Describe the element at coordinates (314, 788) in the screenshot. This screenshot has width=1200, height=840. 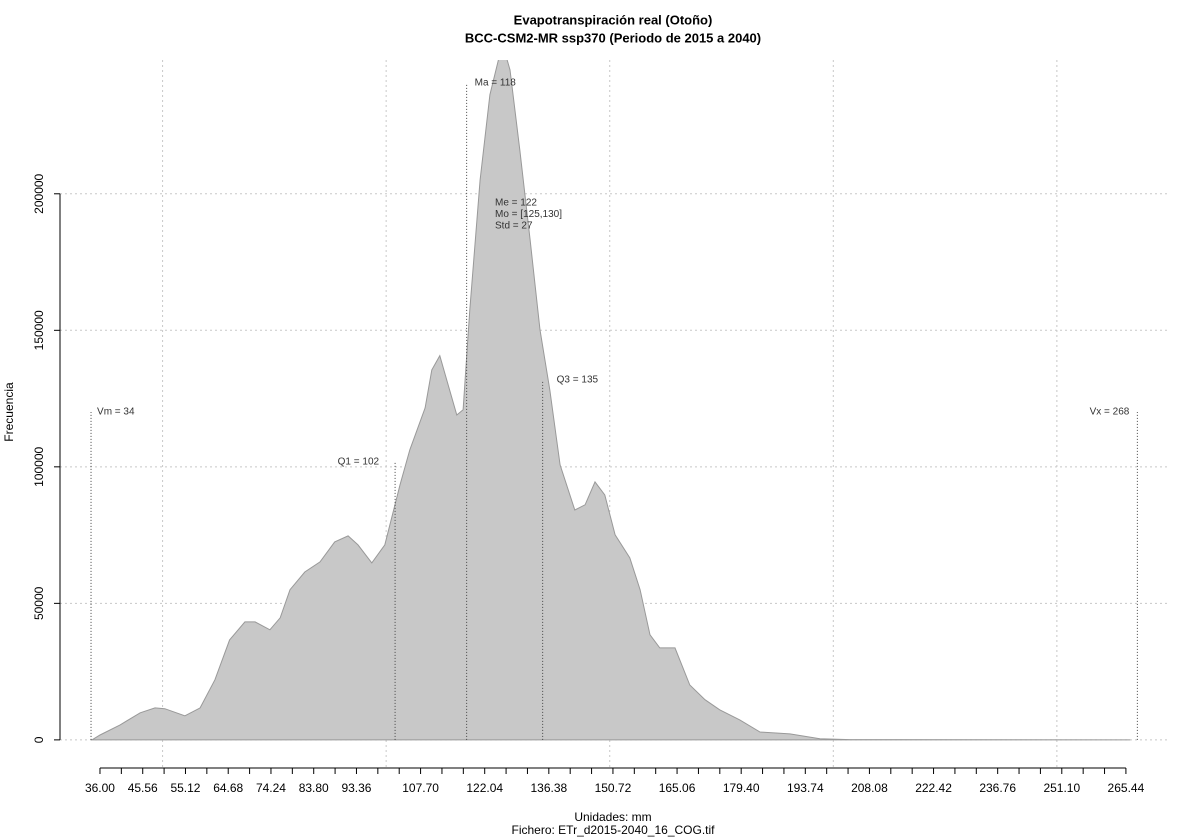
I see `x-tick-label: 83.80` at that location.